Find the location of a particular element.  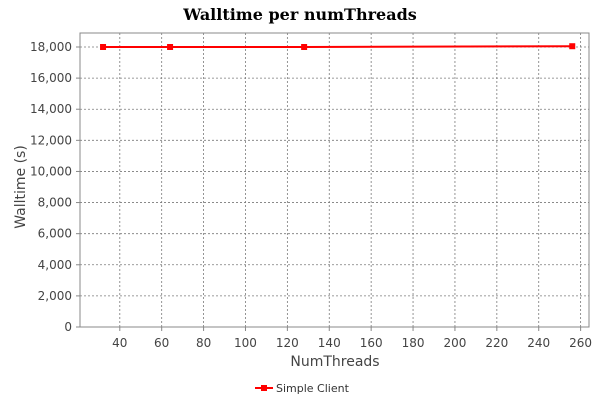

y-tick-label: 16,000 is located at coordinates (51, 78).